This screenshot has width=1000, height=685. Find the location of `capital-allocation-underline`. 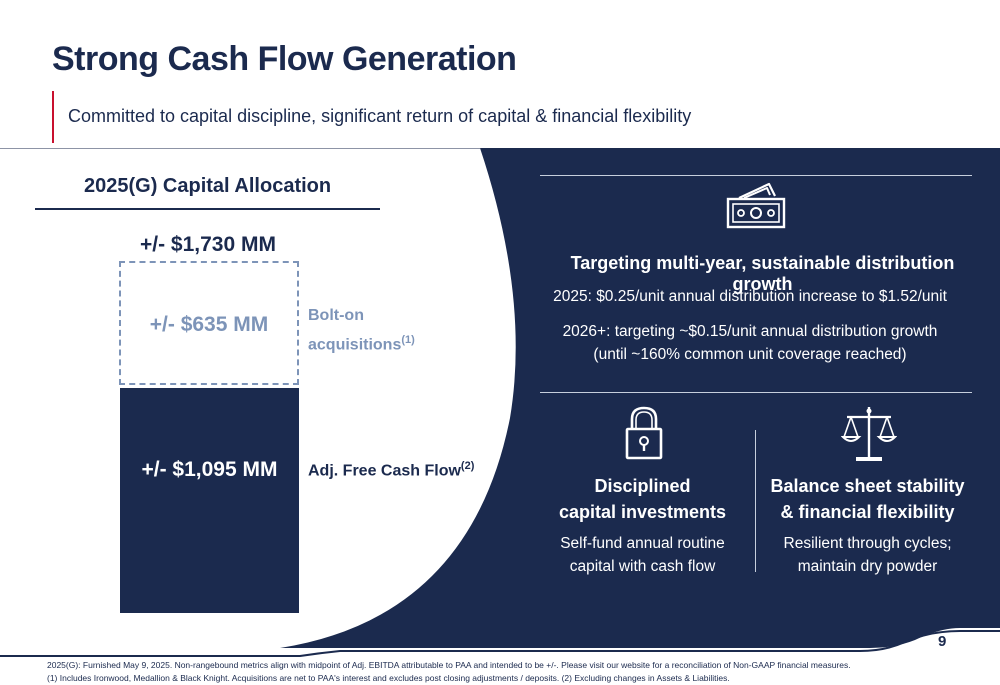

capital-allocation-underline is located at coordinates (207, 209).